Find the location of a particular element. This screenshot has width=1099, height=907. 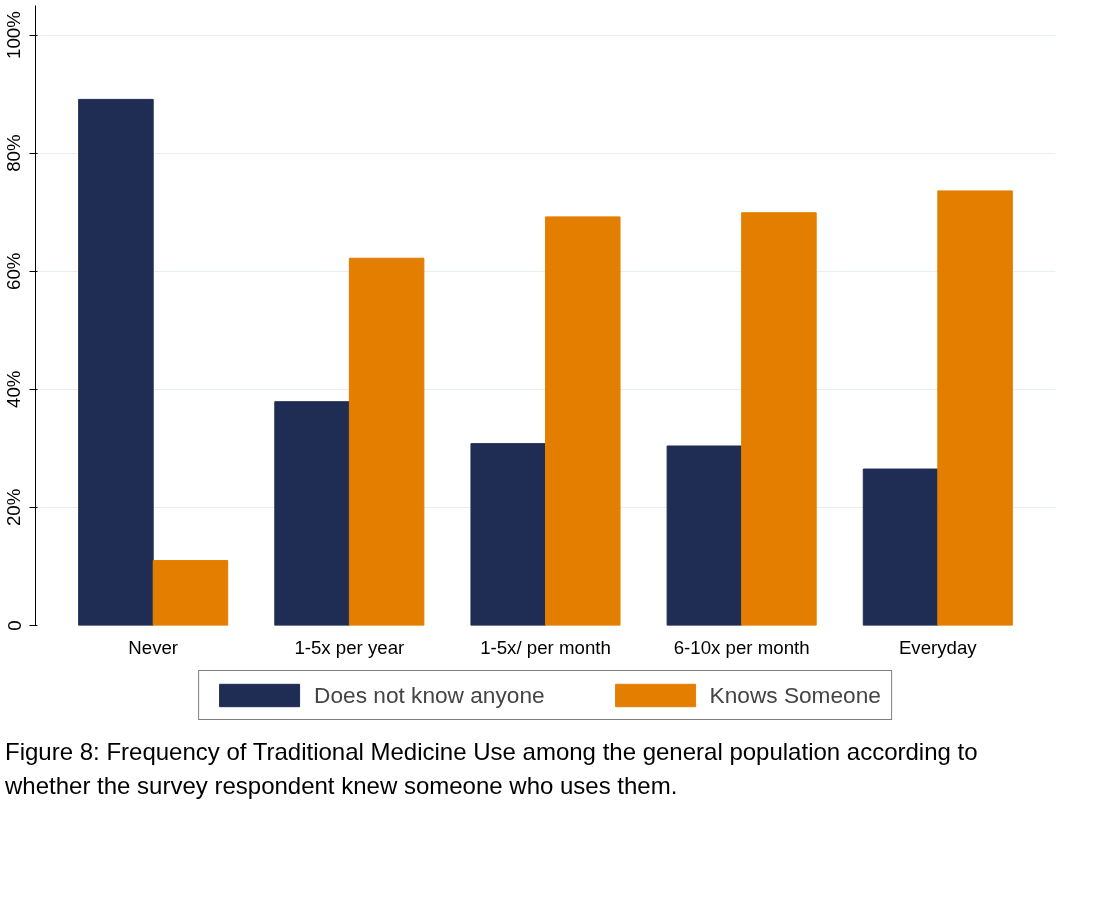

caption: Figure 8: Frequency of Traditional Medicine Use among the general population according to whether the survey respondent knew someone who uses them. is located at coordinates (492, 769).